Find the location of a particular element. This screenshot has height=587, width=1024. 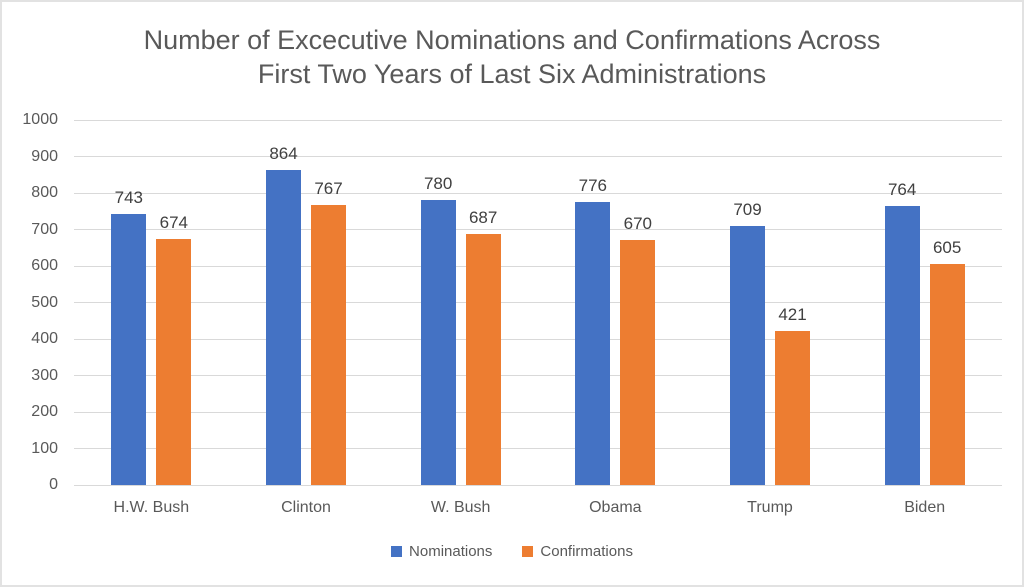

legend-label-confirmations: Confirmations is located at coordinates (586, 551).